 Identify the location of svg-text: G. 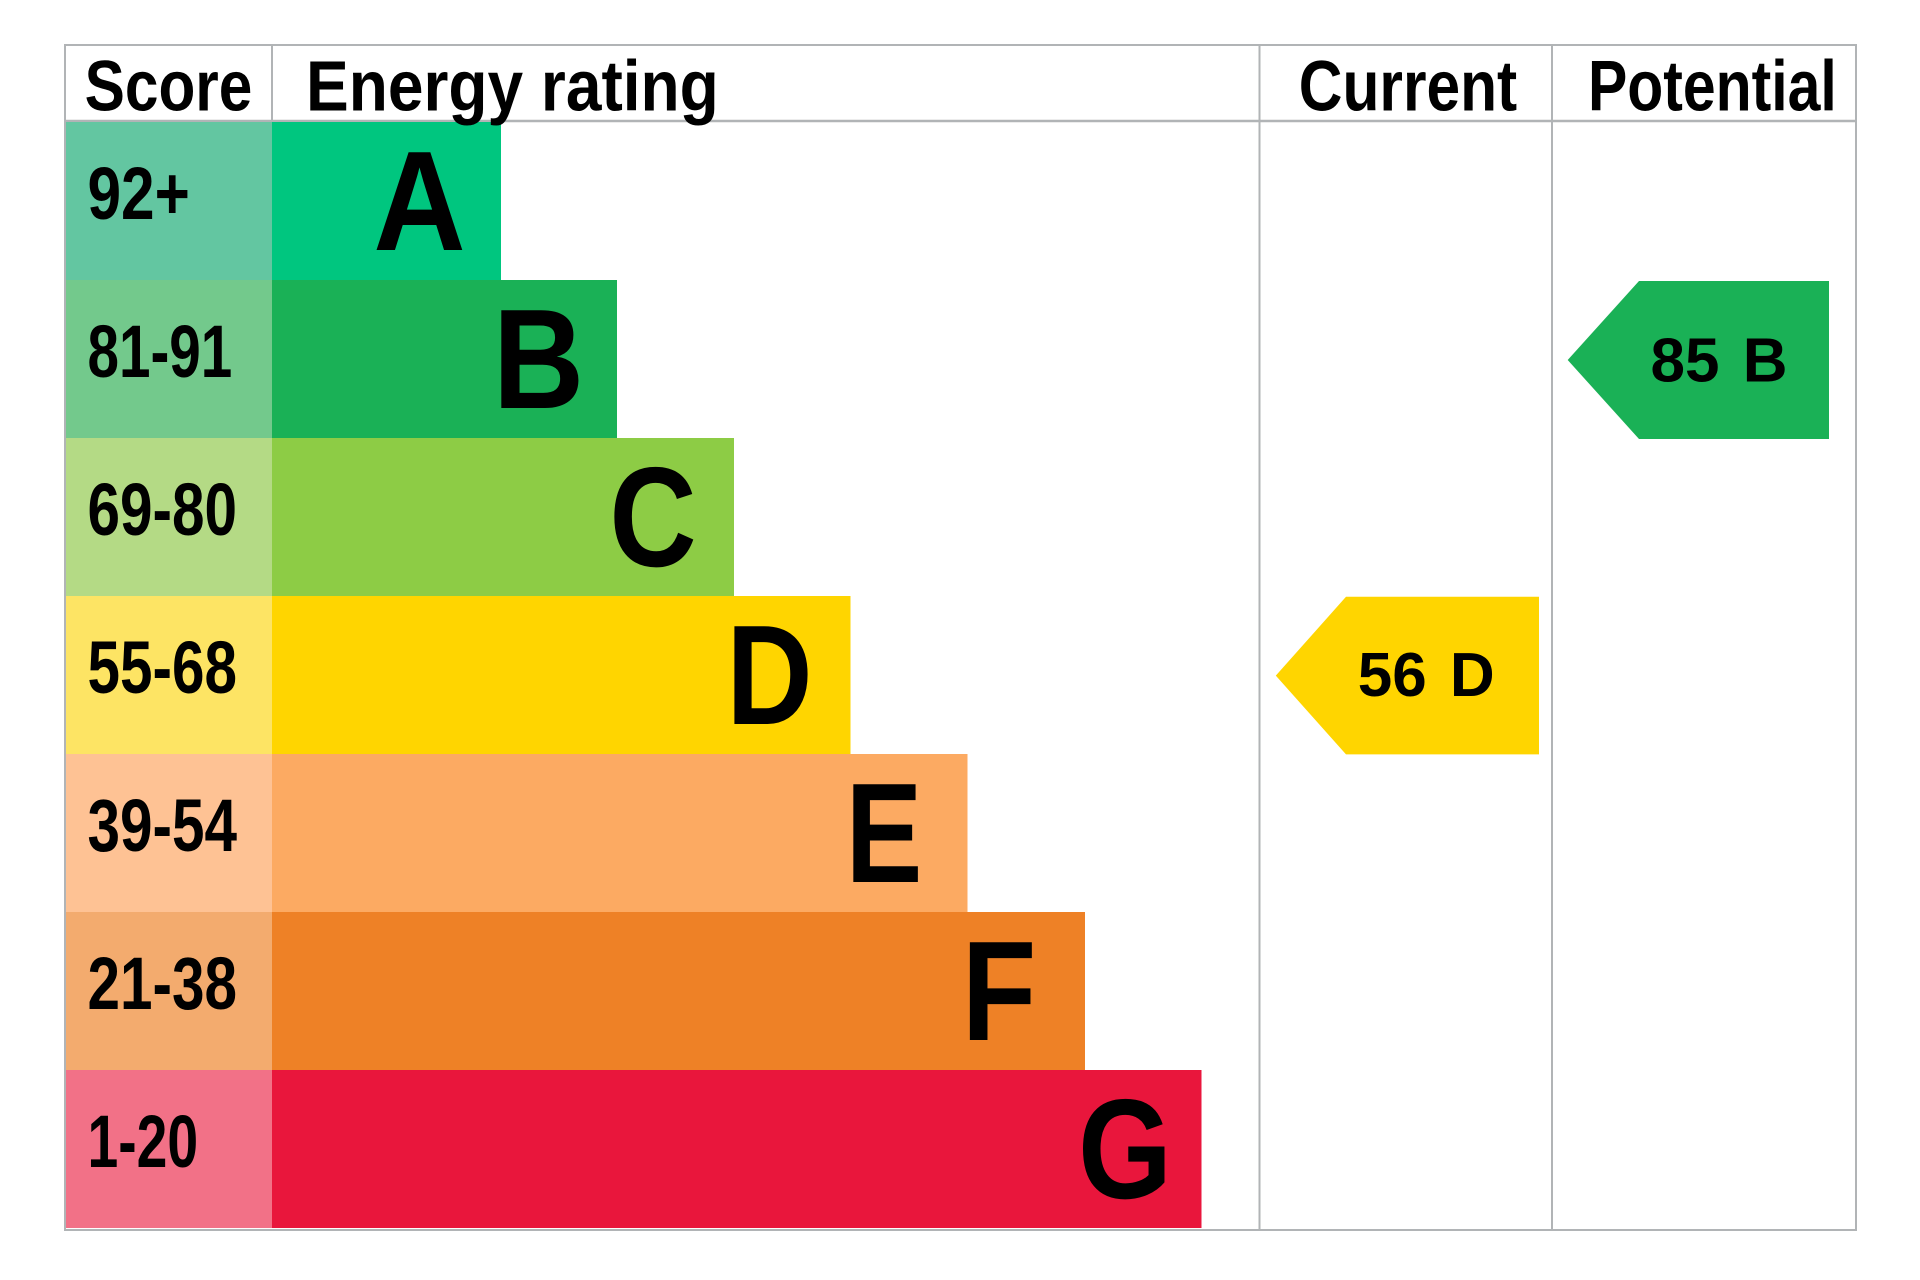
(1125, 1149).